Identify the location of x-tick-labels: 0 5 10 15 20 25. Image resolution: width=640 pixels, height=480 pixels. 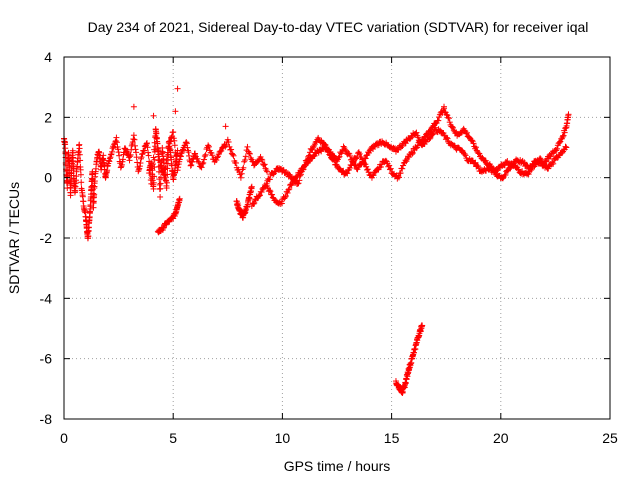
(339, 438).